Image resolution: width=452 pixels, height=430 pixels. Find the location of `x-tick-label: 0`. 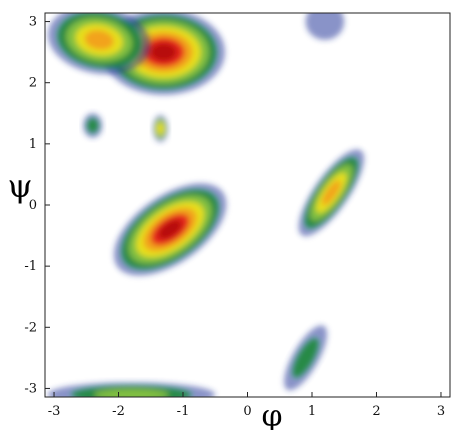

x-tick-label: 0 is located at coordinates (247, 411).